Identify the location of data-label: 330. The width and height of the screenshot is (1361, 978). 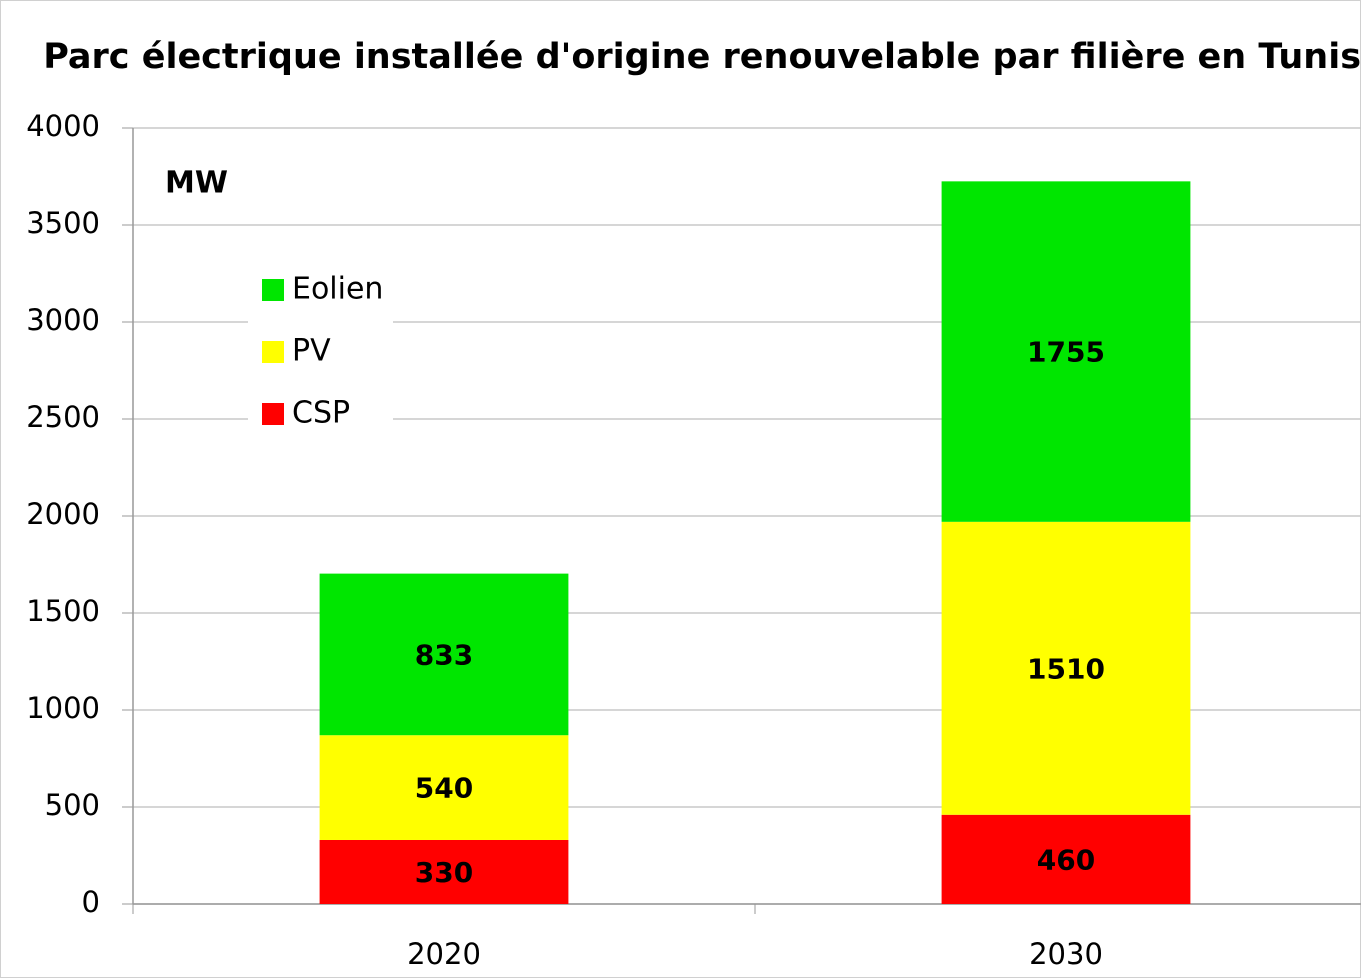
(444, 872).